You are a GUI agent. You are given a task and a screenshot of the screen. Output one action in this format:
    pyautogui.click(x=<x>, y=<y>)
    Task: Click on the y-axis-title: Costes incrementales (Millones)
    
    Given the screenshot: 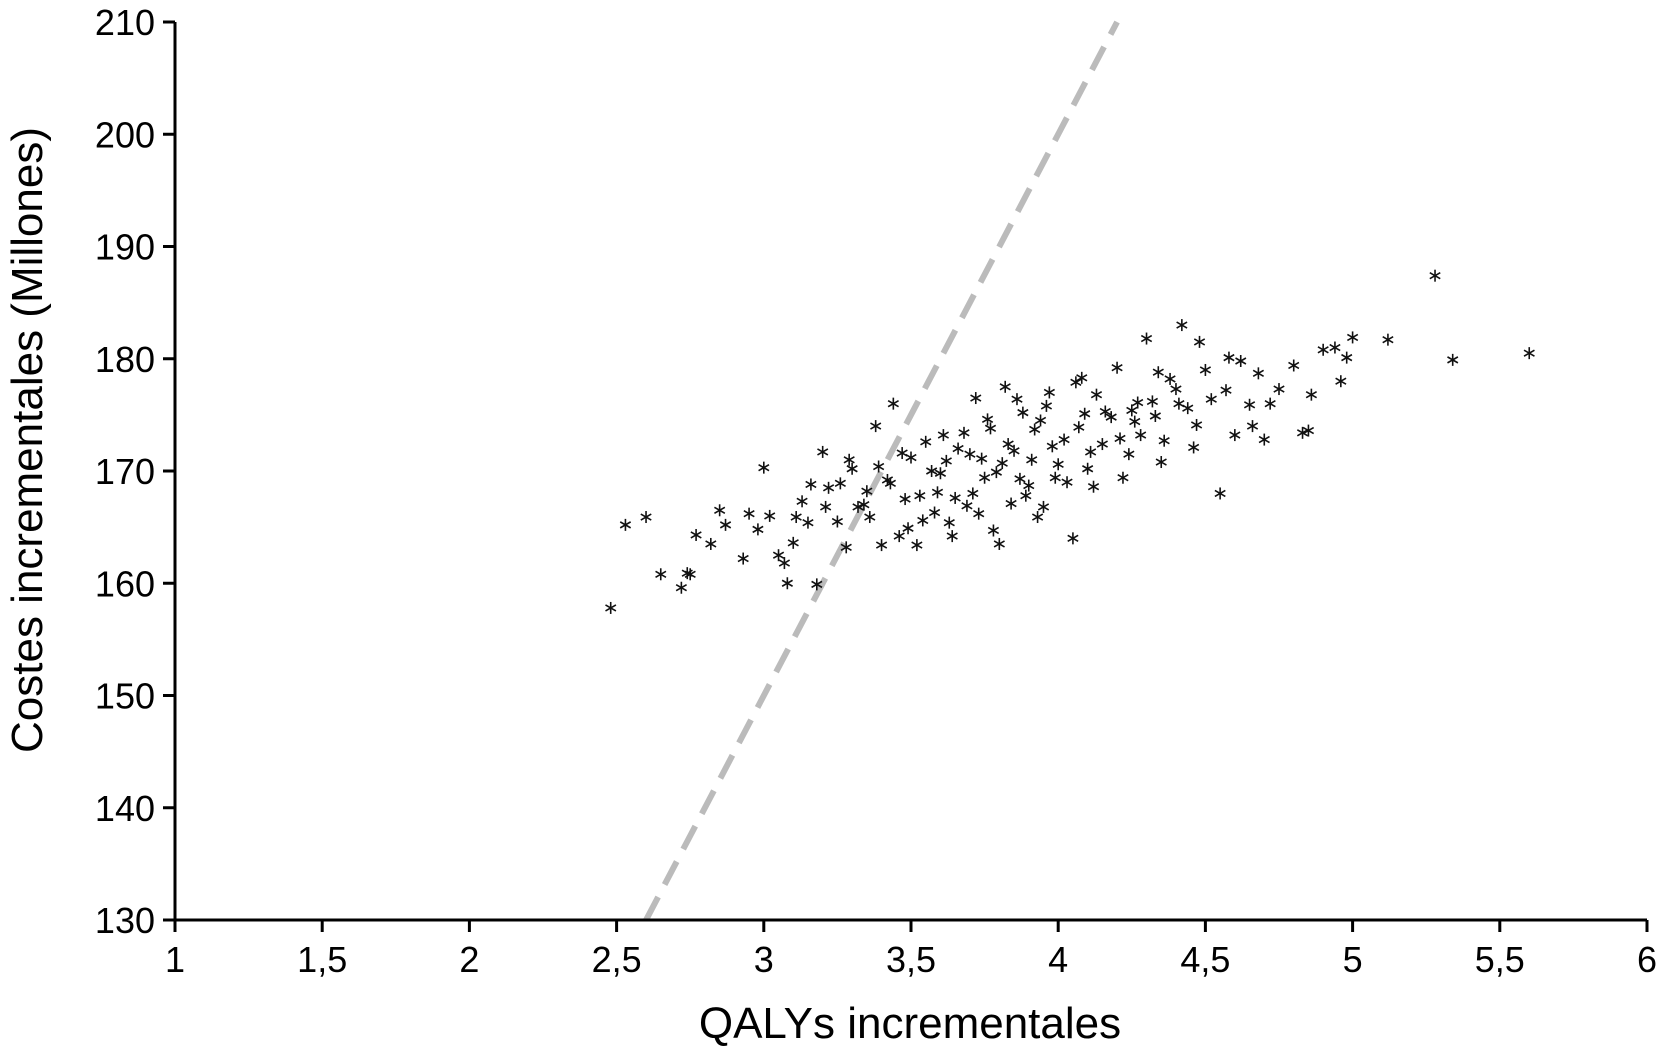 What is the action you would take?
    pyautogui.click(x=27, y=440)
    